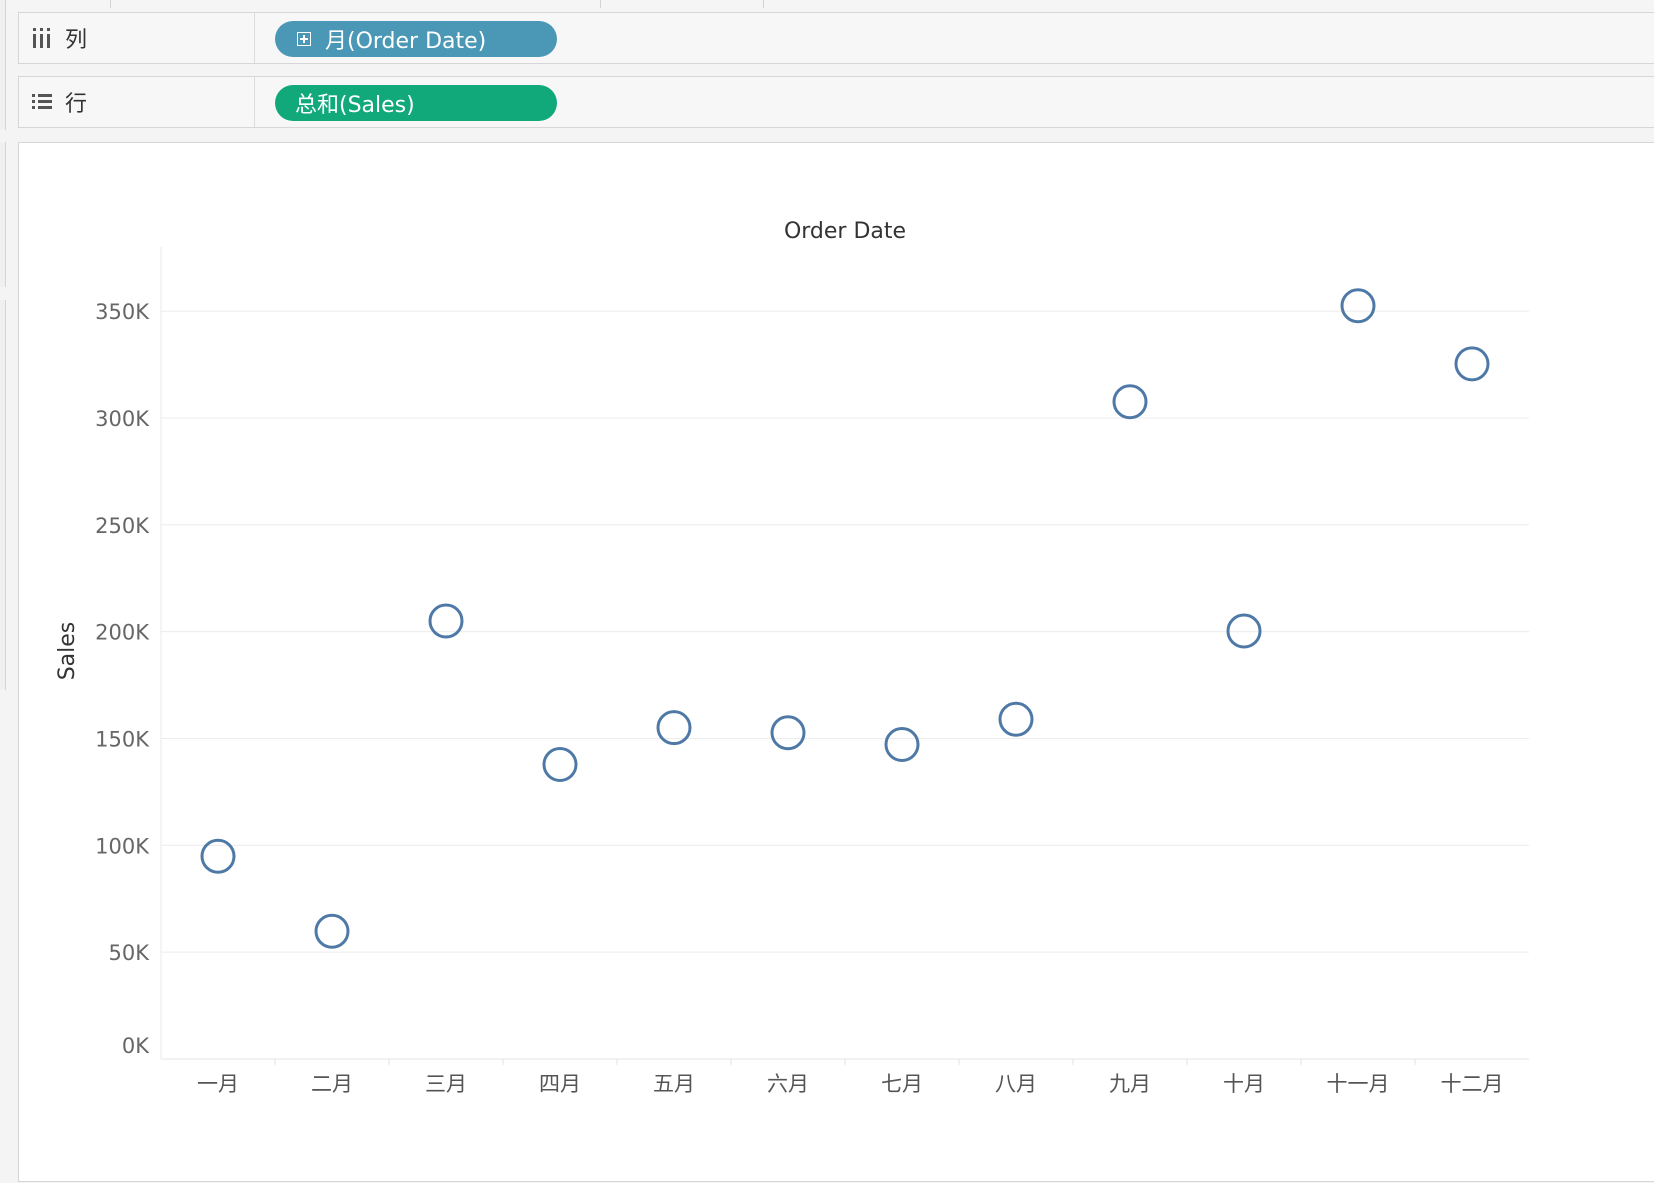 Image resolution: width=1654 pixels, height=1183 pixels. What do you see at coordinates (836, 38) in the screenshot?
I see `columns-shelf: 列 月(Order Date)` at bounding box center [836, 38].